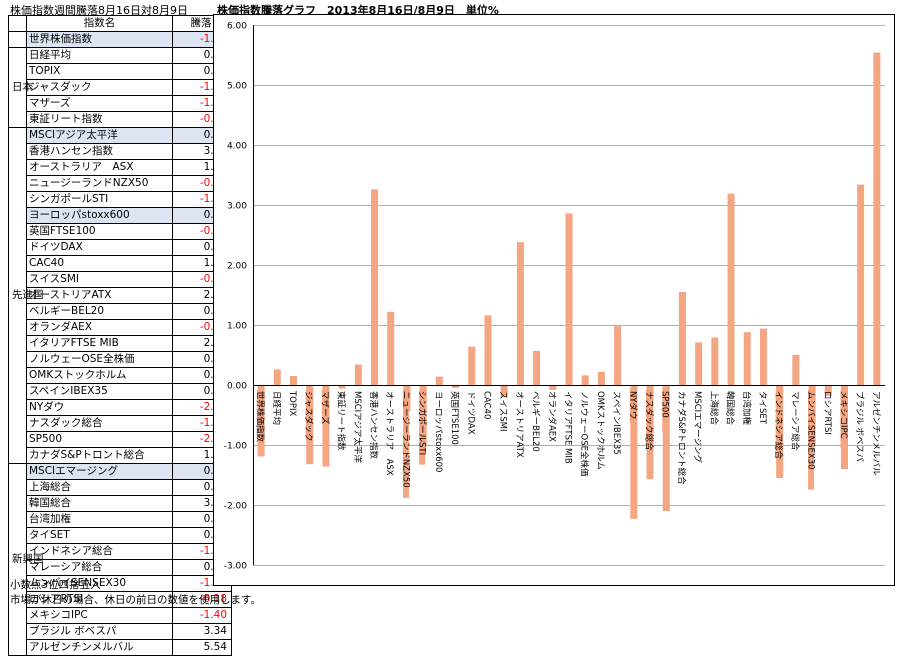 This screenshot has width=900, height=656. I want to click on group-label: 新興国, so click(26, 559).